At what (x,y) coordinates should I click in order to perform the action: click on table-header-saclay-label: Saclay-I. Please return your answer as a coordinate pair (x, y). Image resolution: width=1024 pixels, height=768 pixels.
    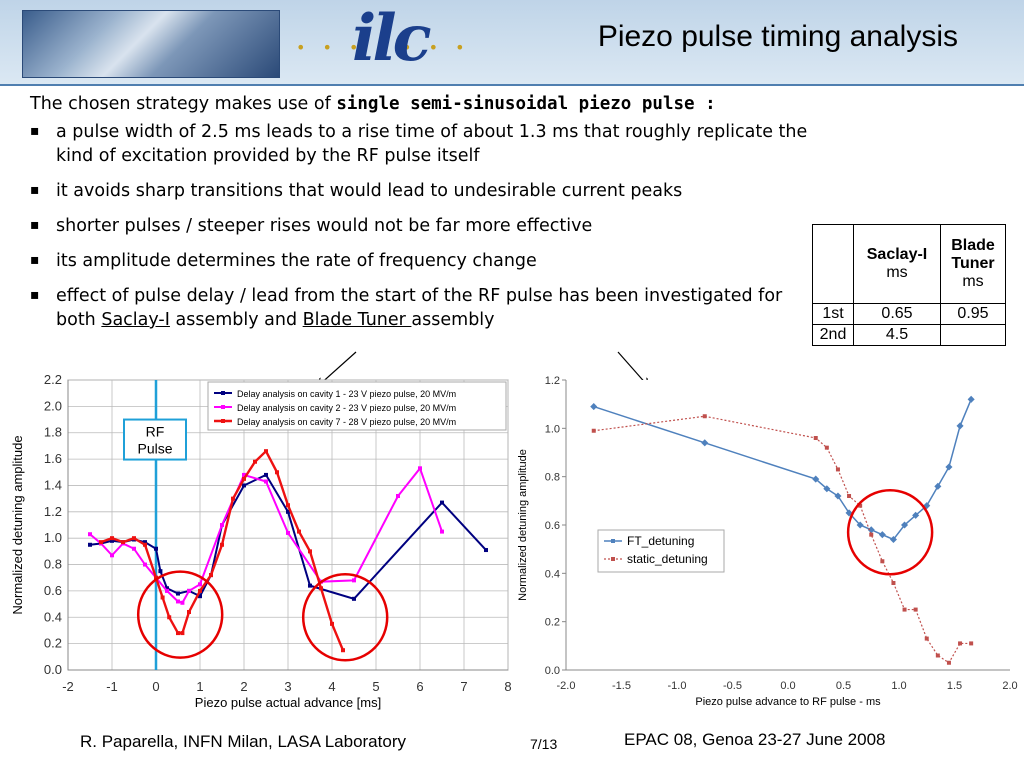
    Looking at the image, I should click on (897, 254).